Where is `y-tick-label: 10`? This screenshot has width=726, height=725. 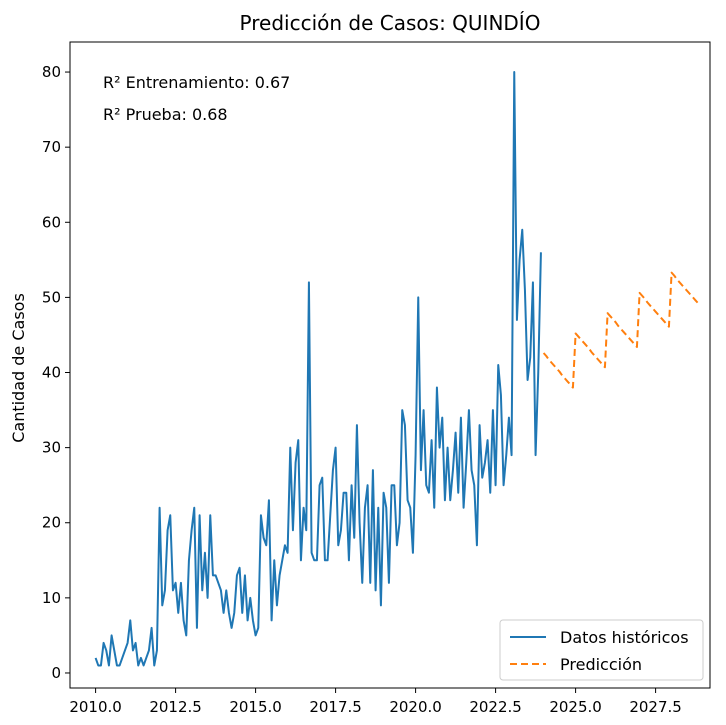 y-tick-label: 10 is located at coordinates (51, 598).